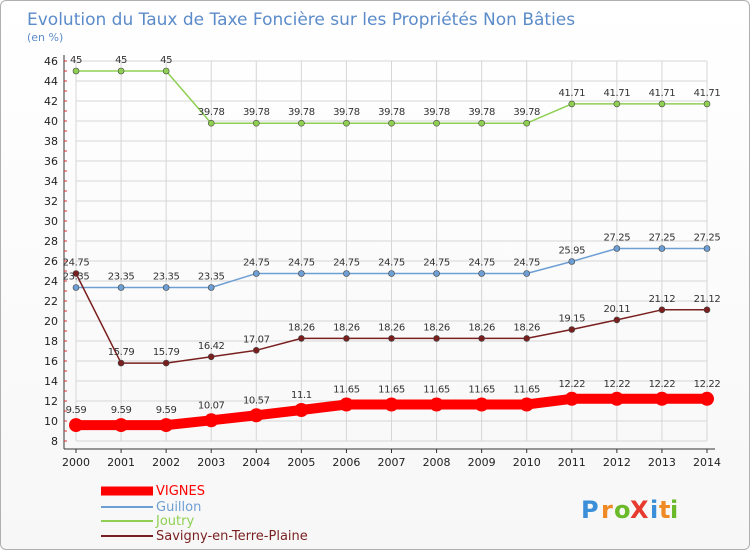 Image resolution: width=750 pixels, height=551 pixels. I want to click on y-tick-label: 34, so click(51, 181).